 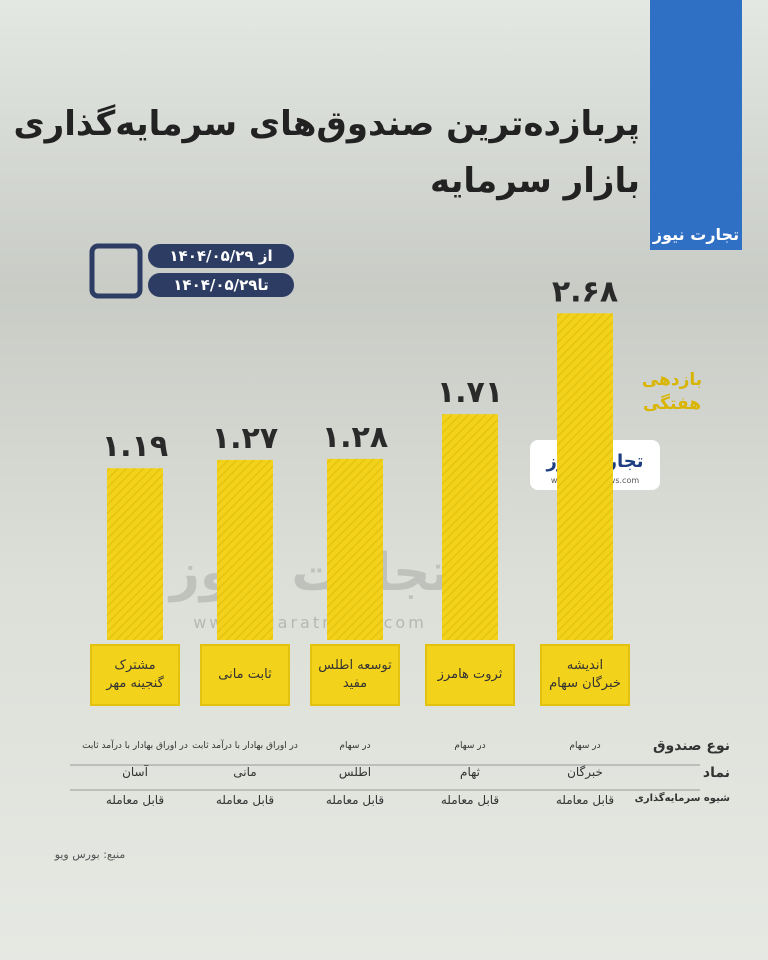 I want to click on brand-band, so click(x=696, y=125).